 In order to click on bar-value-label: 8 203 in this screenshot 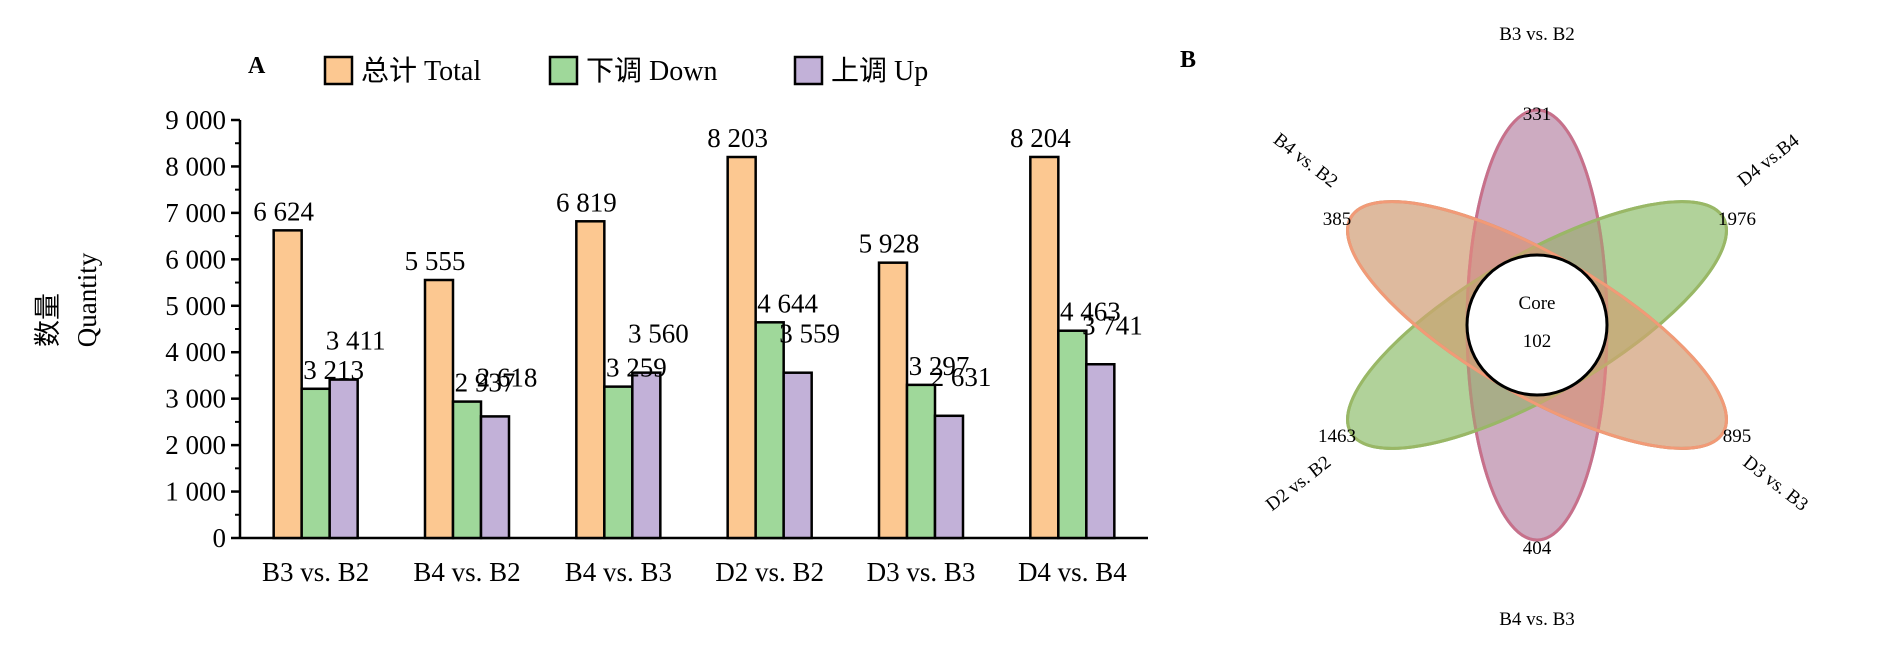, I will do `click(737, 138)`.